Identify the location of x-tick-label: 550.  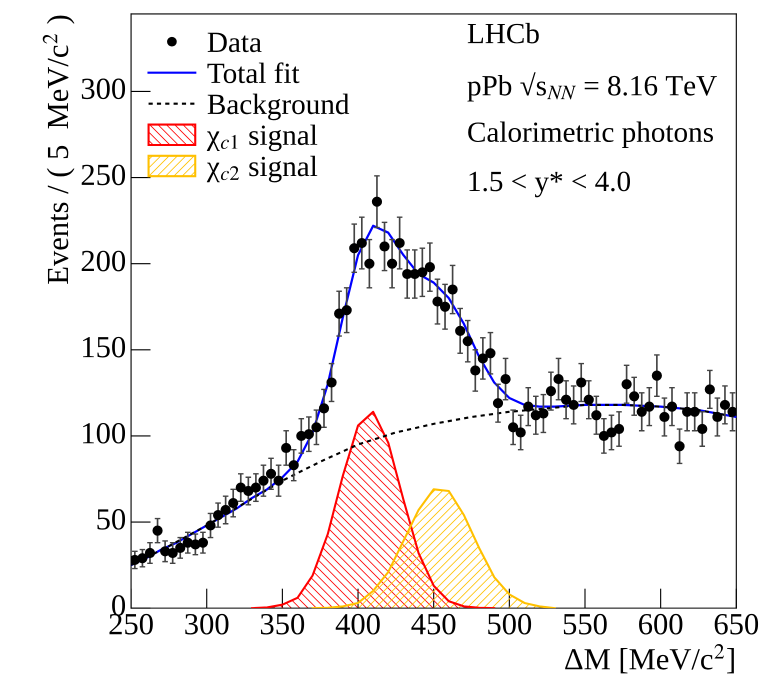
(585, 624).